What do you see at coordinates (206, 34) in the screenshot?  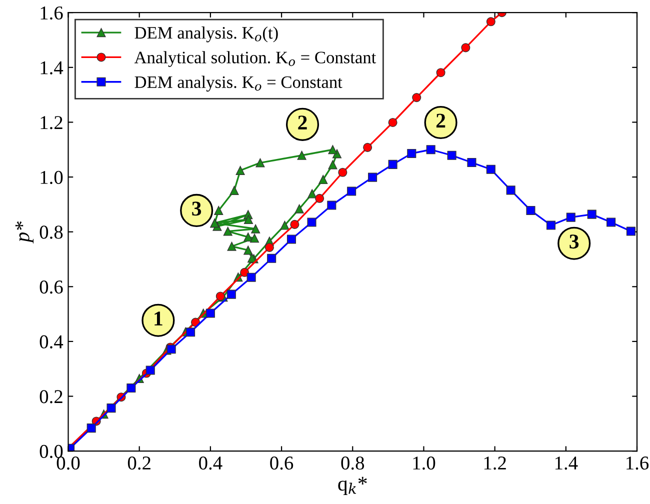 I see `legend-label: DEM analysis. K$_{o}$(t)` at bounding box center [206, 34].